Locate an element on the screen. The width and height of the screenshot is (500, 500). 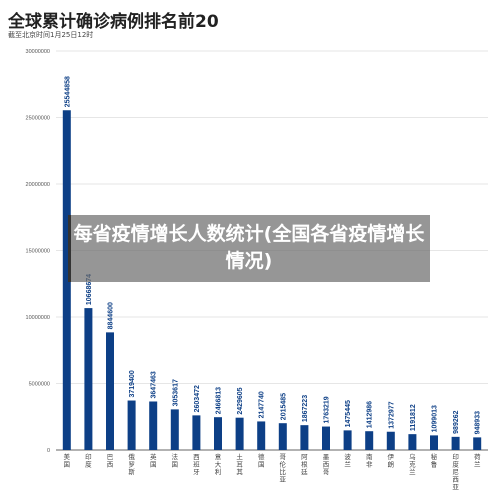
bar-value-label: 25544858 is located at coordinates (67, 91).